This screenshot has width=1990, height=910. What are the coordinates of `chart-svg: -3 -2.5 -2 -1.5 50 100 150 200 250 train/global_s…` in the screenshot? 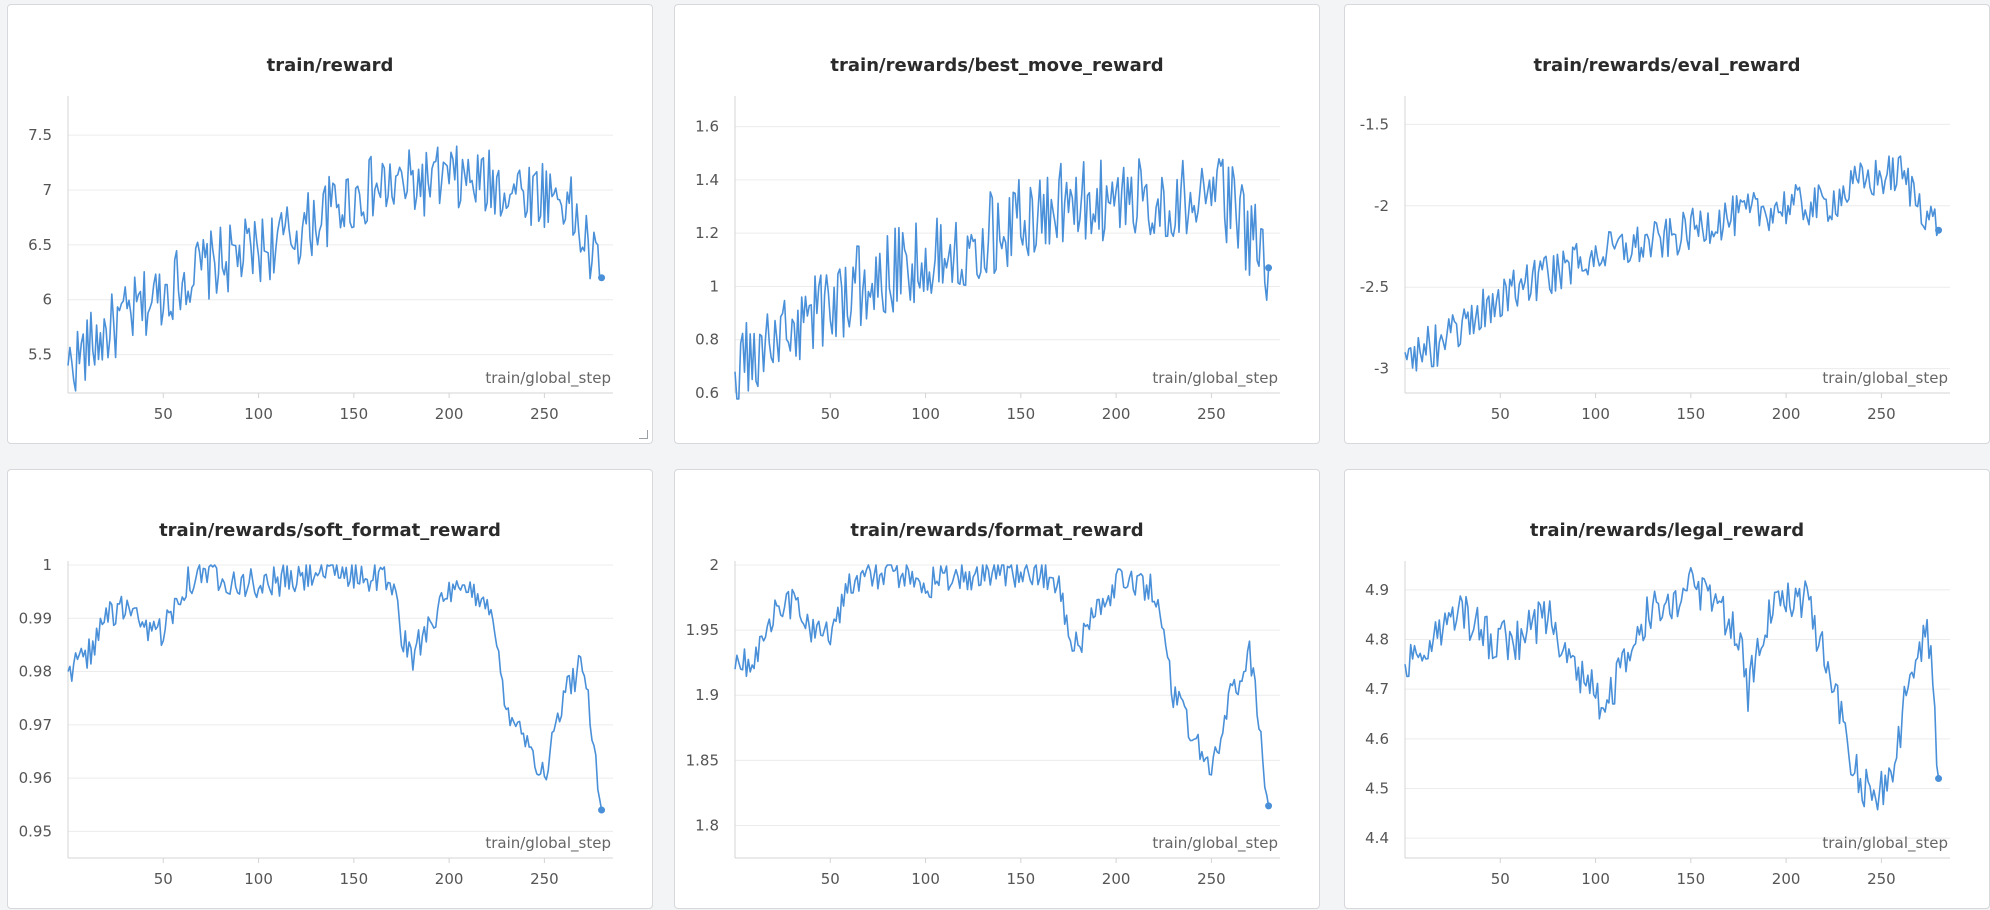 It's located at (1655, 259).